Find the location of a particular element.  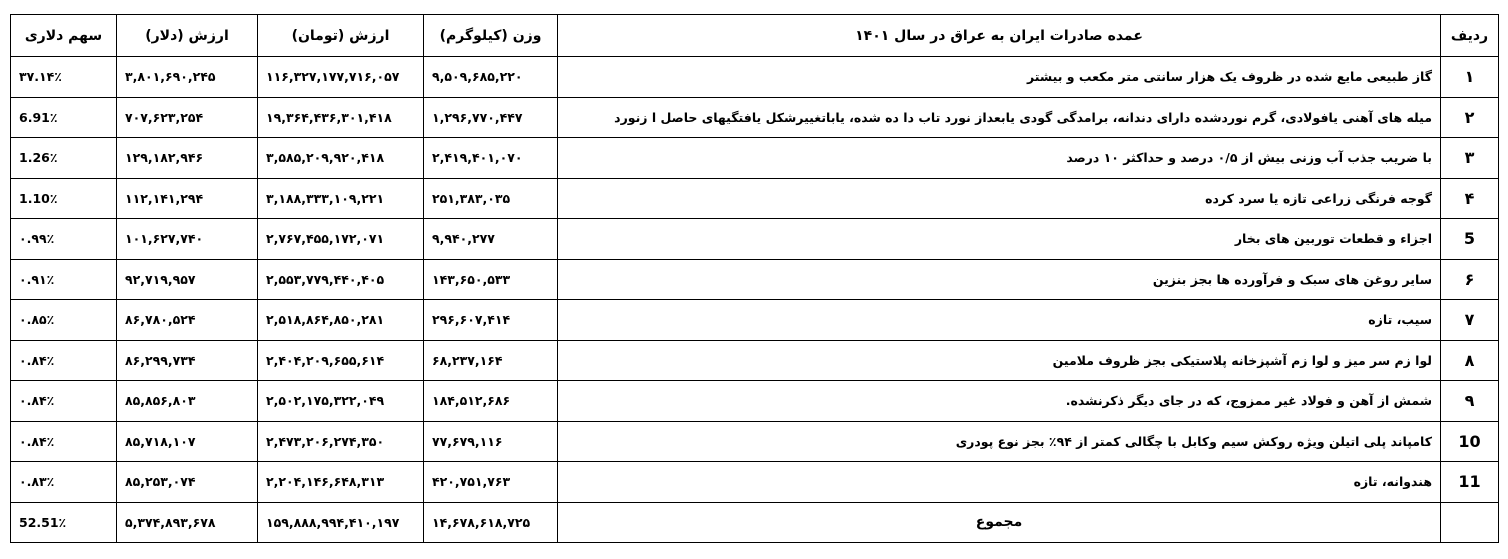

value-cell: ۱,۲۹۶,۷۷۰,۴۴۷ is located at coordinates (490, 117).